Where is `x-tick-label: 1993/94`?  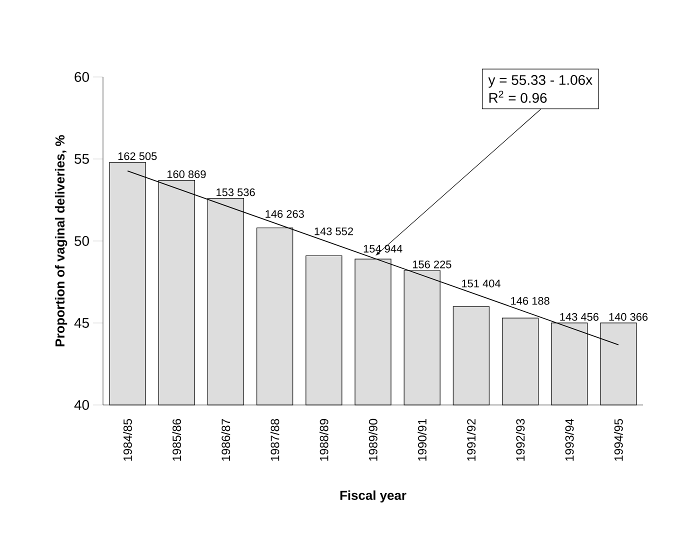 x-tick-label: 1993/94 is located at coordinates (569, 439).